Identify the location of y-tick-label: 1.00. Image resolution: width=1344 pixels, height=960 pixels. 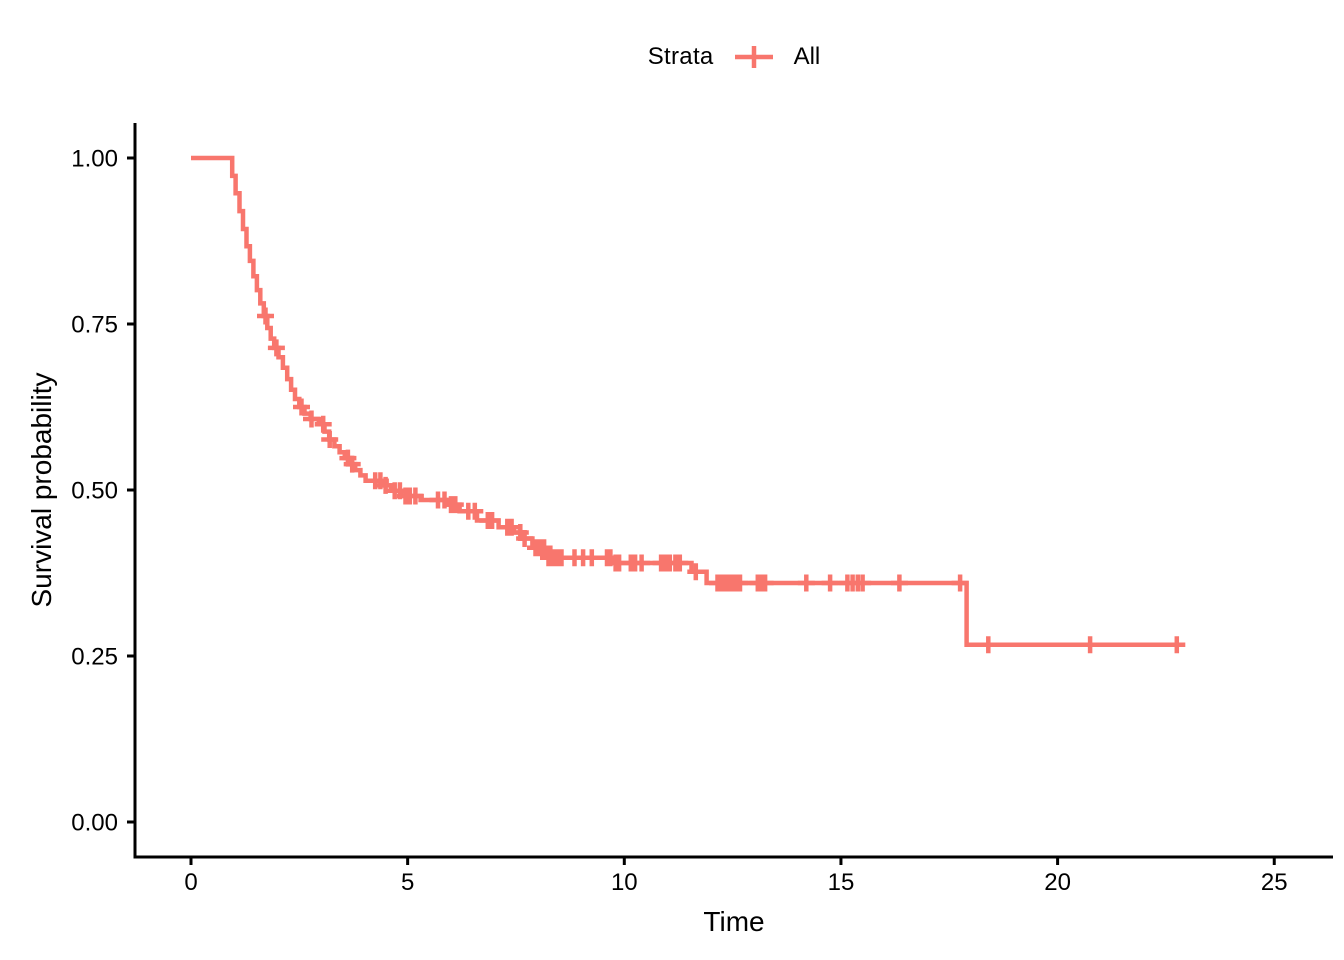
(94, 159).